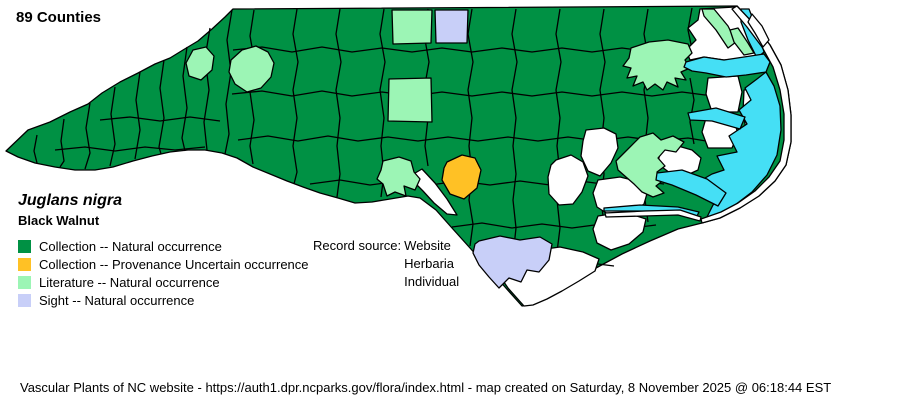  I want to click on outer-banks, so click(698, 114).